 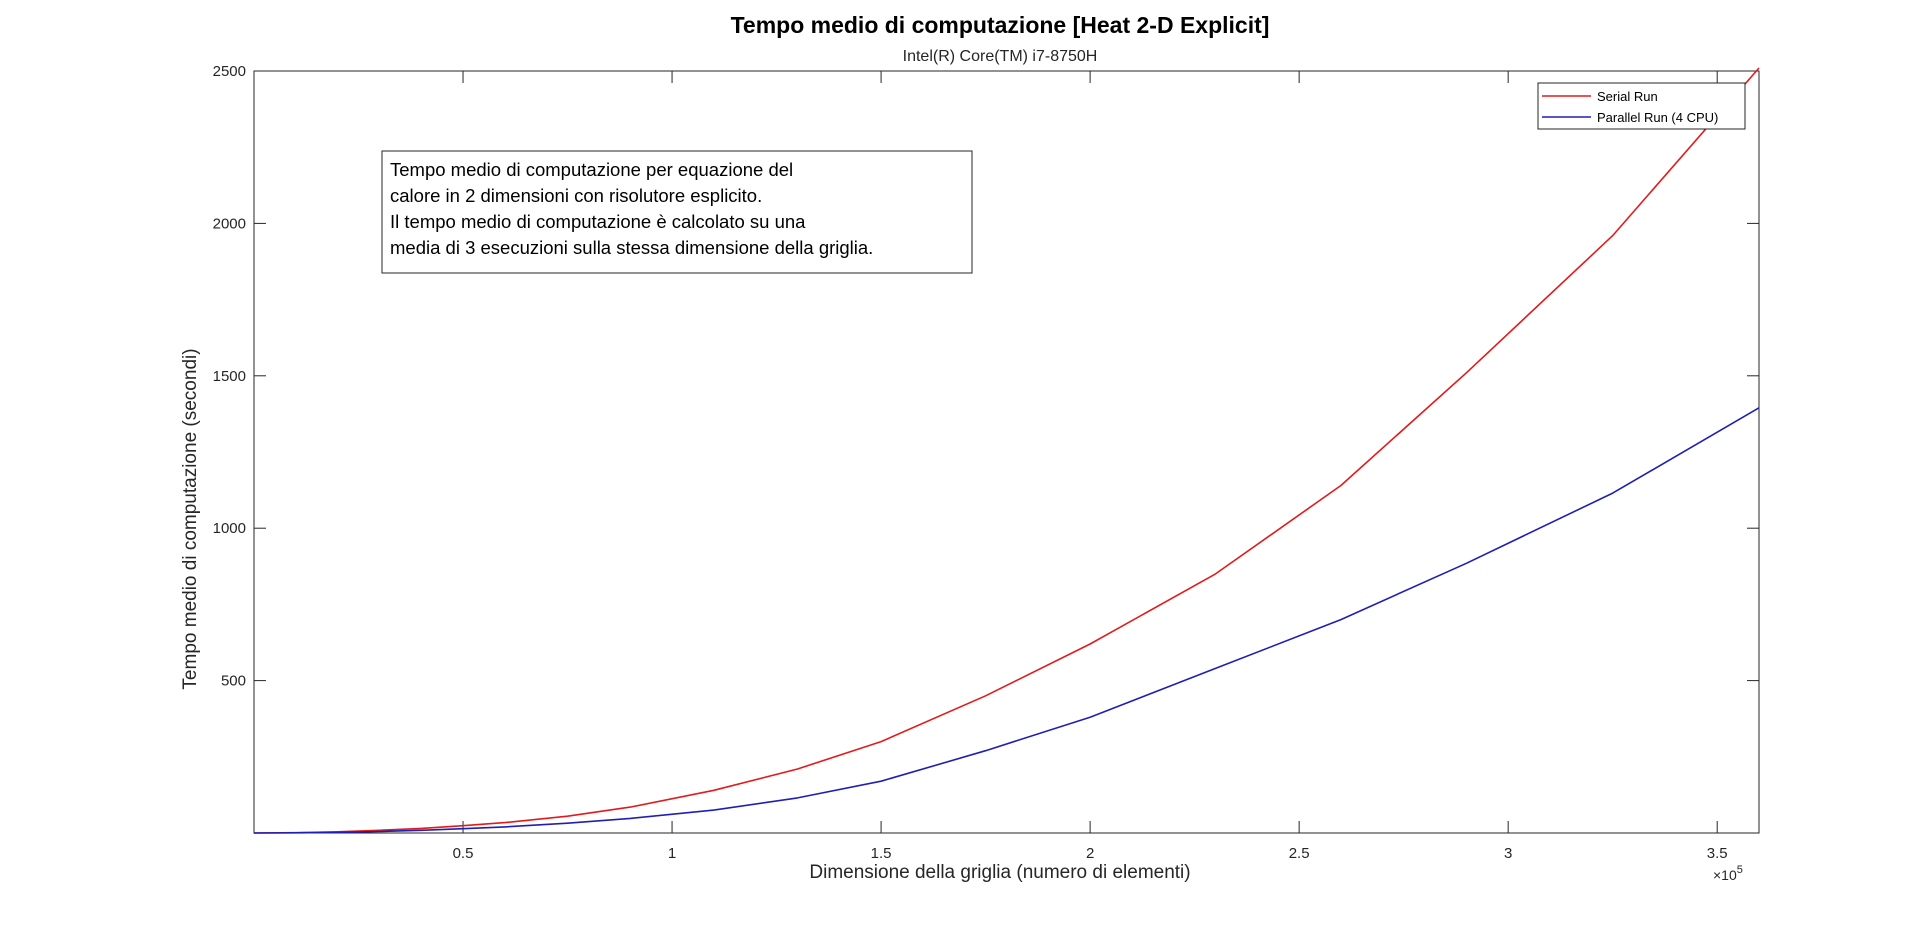 I want to click on x-tick-label: 2.5, so click(x=1299, y=853).